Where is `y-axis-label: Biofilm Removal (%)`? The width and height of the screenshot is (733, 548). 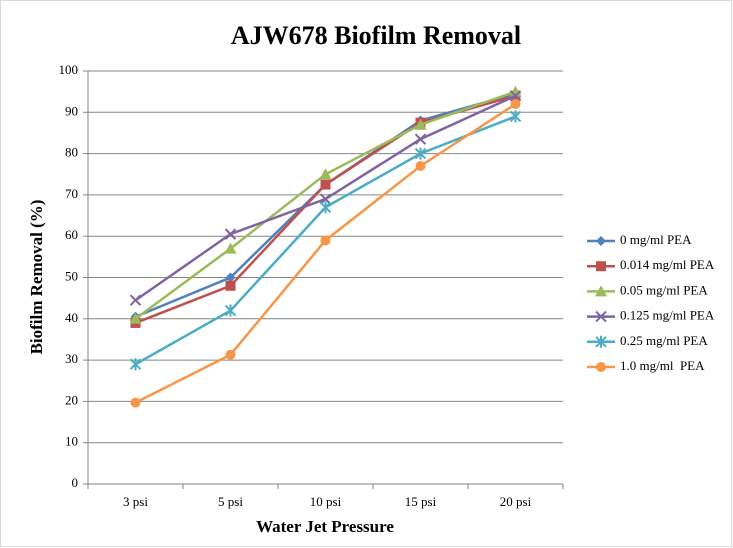 y-axis-label: Biofilm Removal (%) is located at coordinates (36, 277).